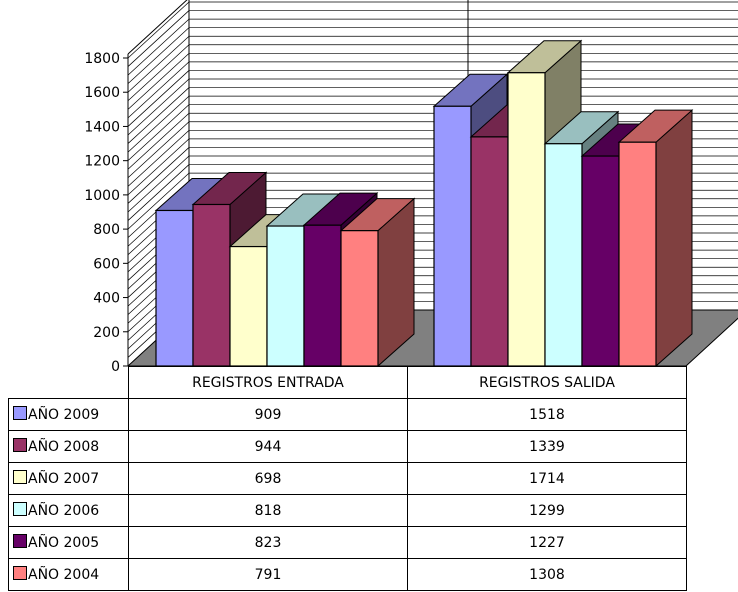  I want to click on y-tick-label: 1200, so click(102, 162).